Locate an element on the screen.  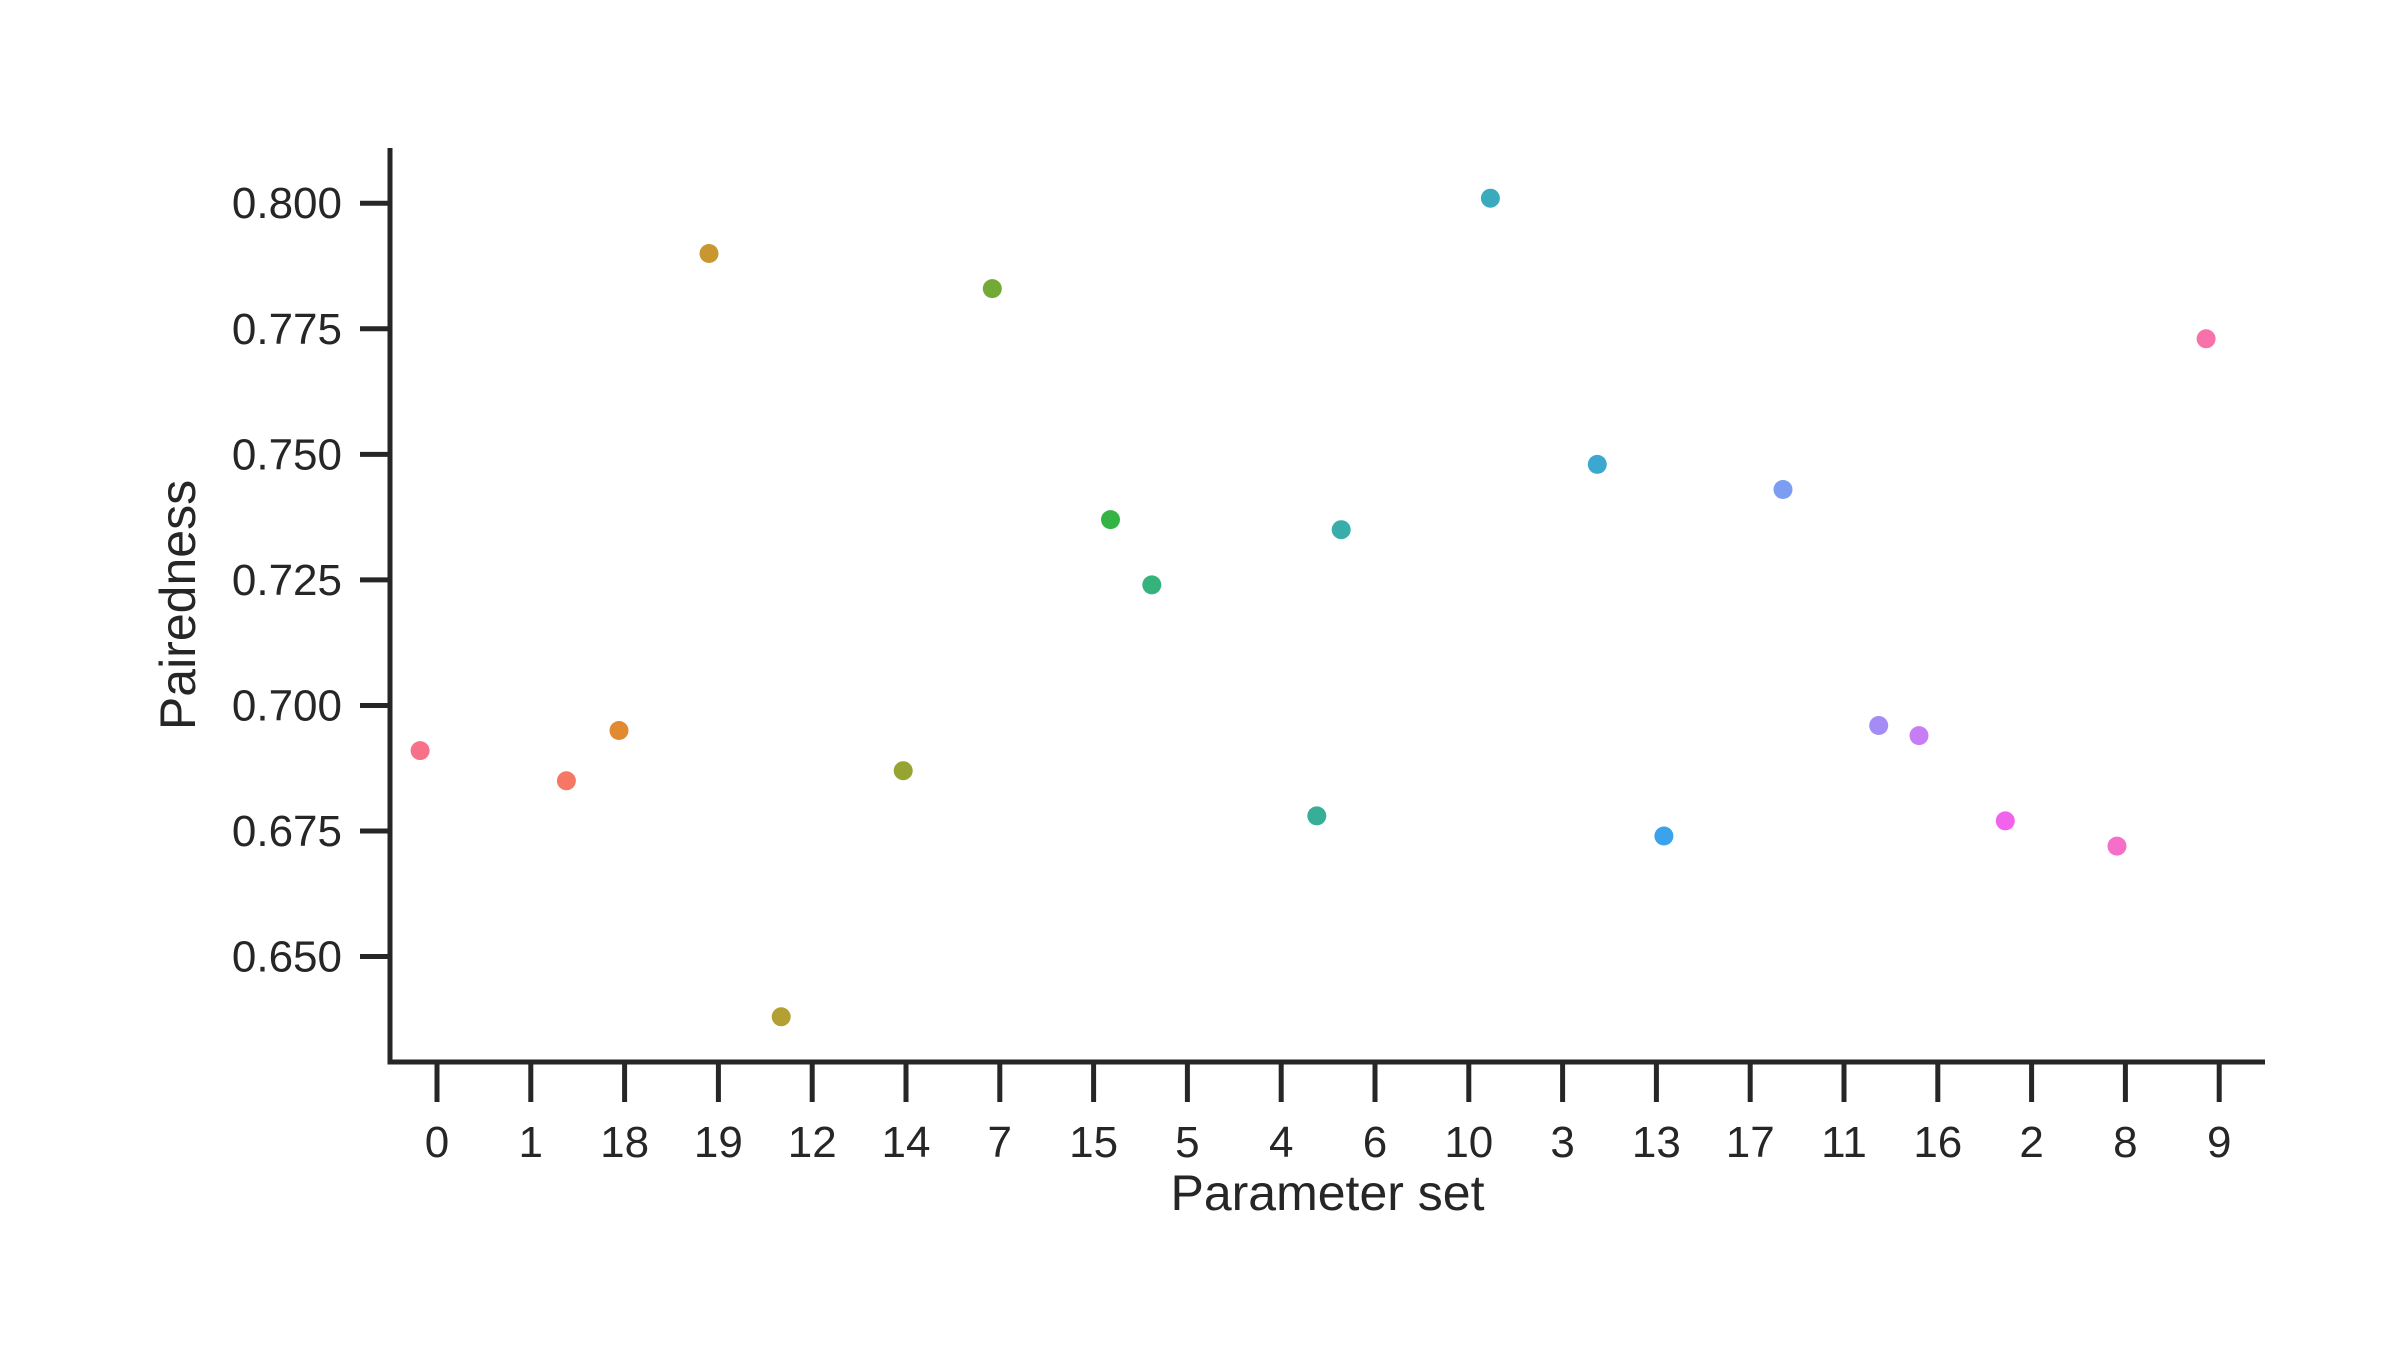
y-axis-ticks: 0.650 0.675 0.700 0.725 0.750 0.775 0.800 is located at coordinates (311, 580).